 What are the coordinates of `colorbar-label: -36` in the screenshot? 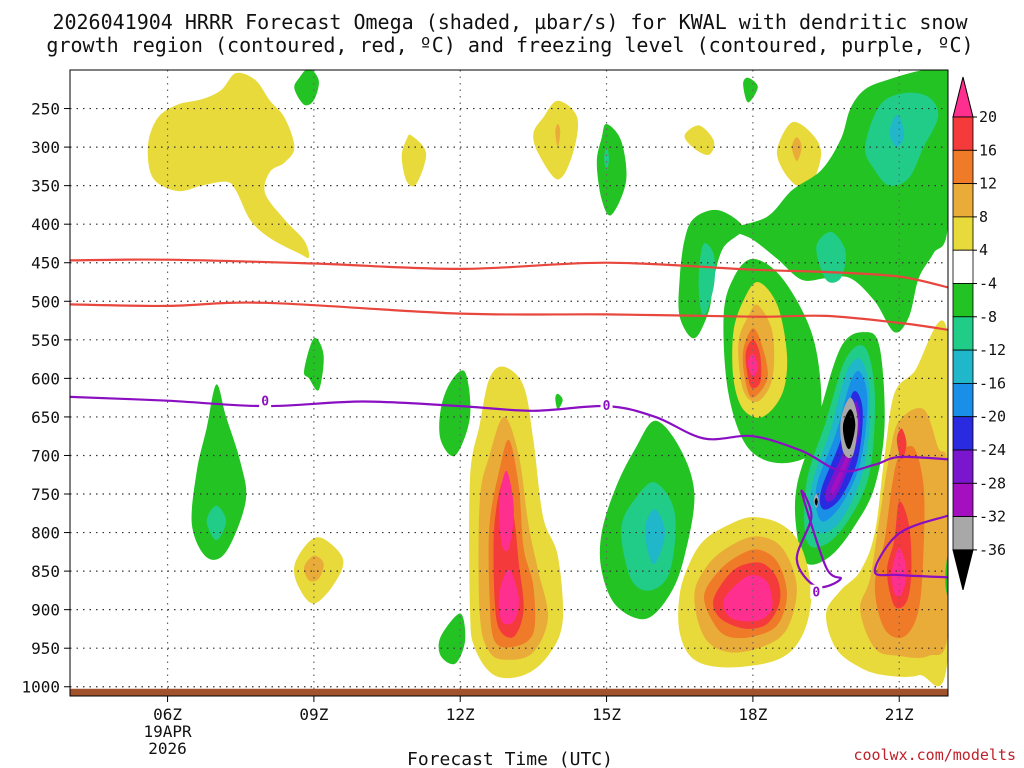 It's located at (992, 550).